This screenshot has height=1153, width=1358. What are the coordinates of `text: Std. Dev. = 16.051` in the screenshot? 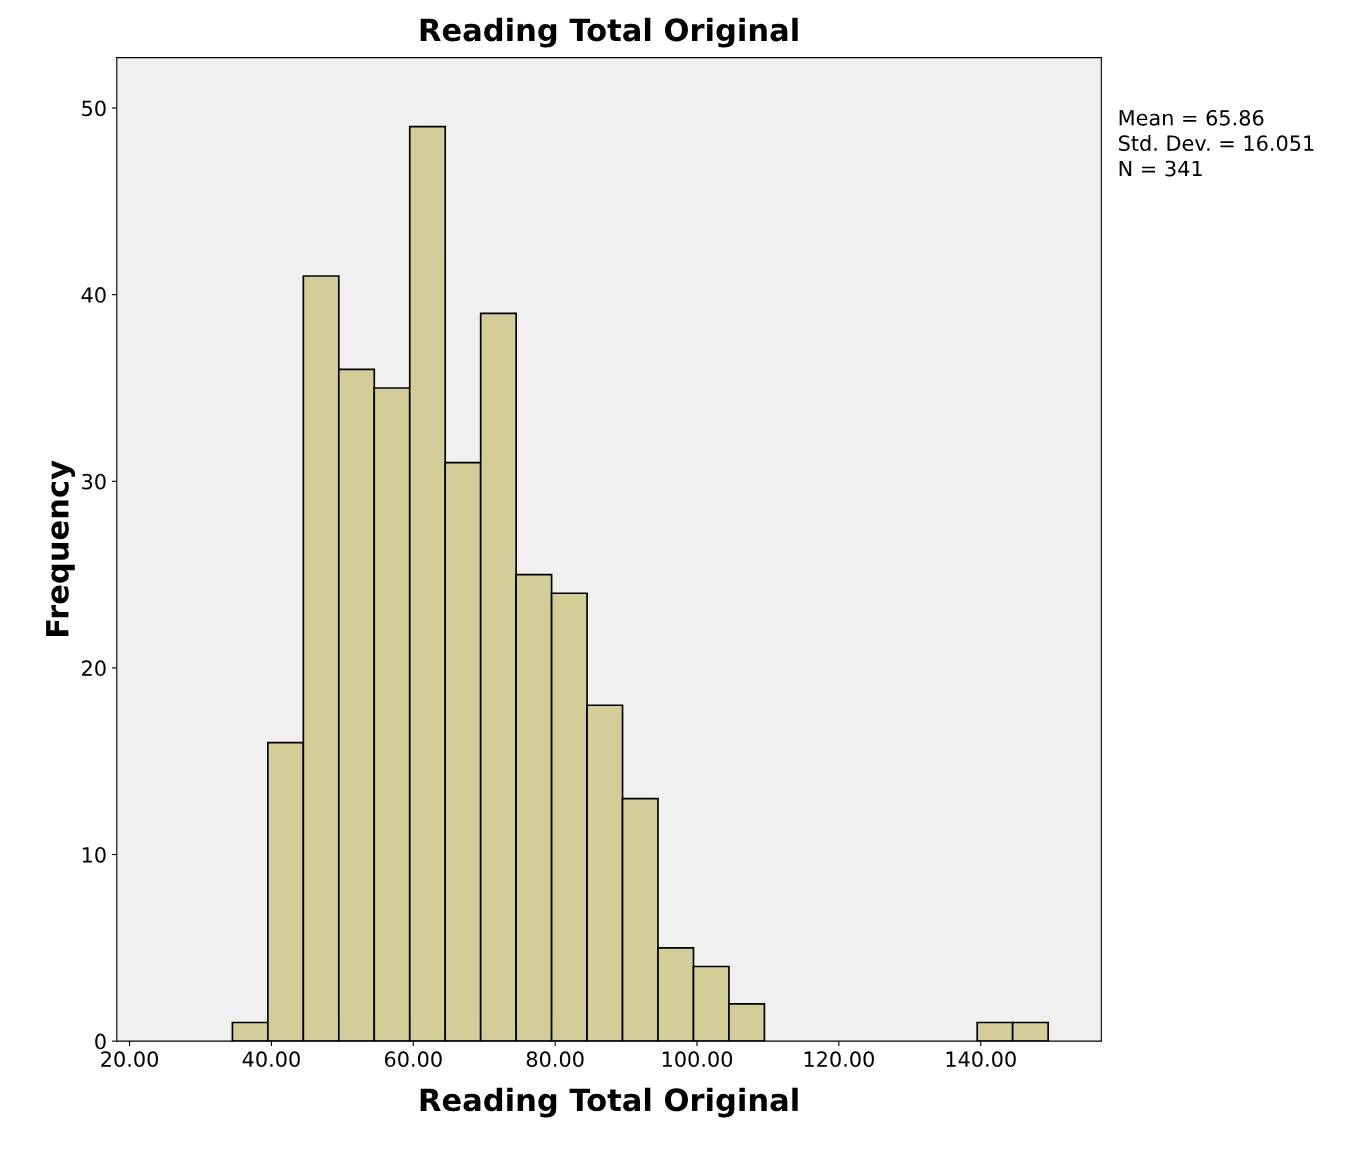 It's located at (1216, 143).